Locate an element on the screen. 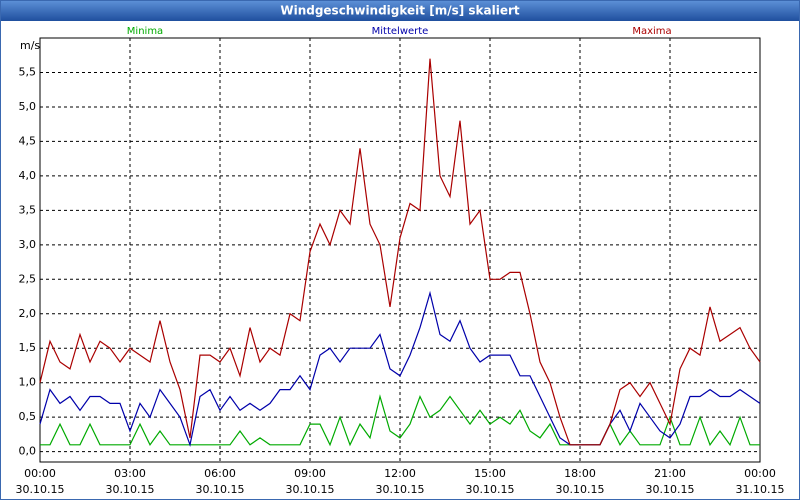 This screenshot has width=800, height=500. x-tick-label: 31.10.15 is located at coordinates (760, 489).